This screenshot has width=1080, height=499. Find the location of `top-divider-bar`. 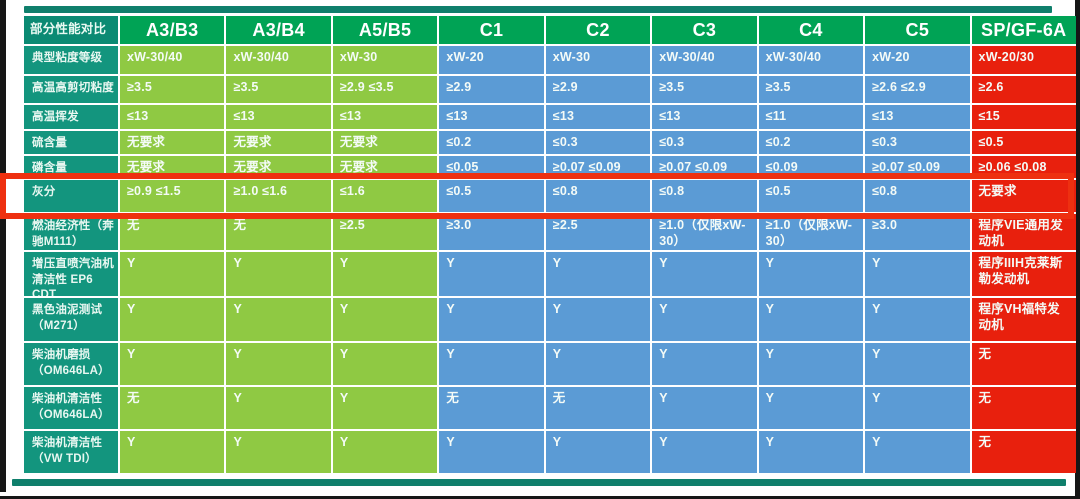

top-divider-bar is located at coordinates (538, 9).